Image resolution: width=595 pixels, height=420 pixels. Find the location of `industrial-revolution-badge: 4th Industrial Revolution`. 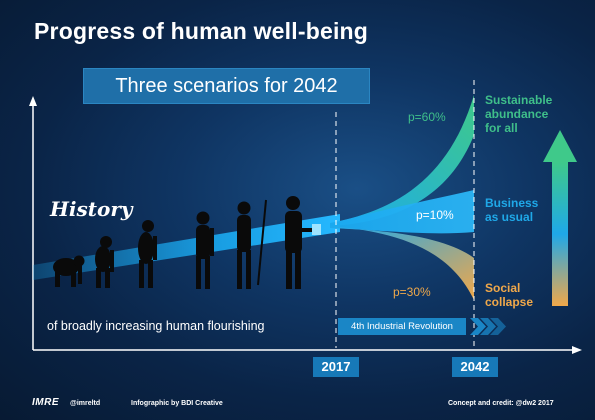

industrial-revolution-badge: 4th Industrial Revolution is located at coordinates (402, 326).